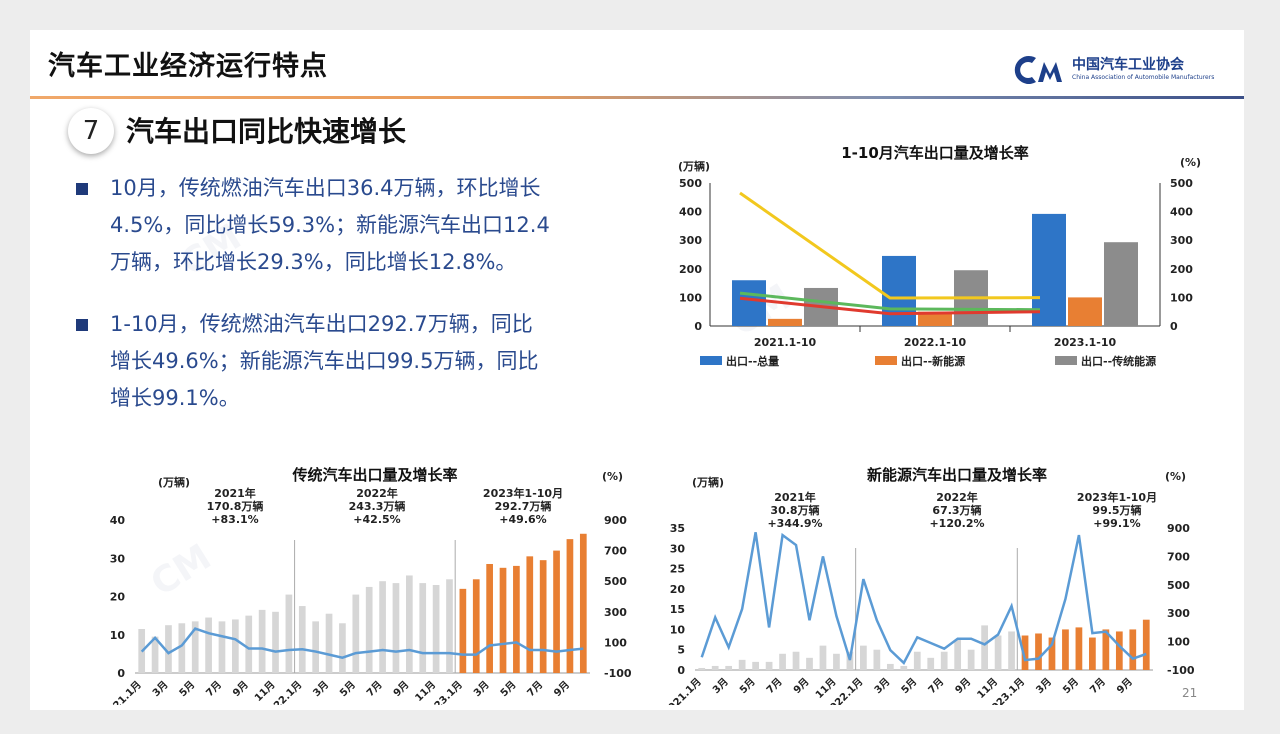 The height and width of the screenshot is (734, 1280). Describe the element at coordinates (690, 183) in the screenshot. I see `y-tick-label: 500` at that location.